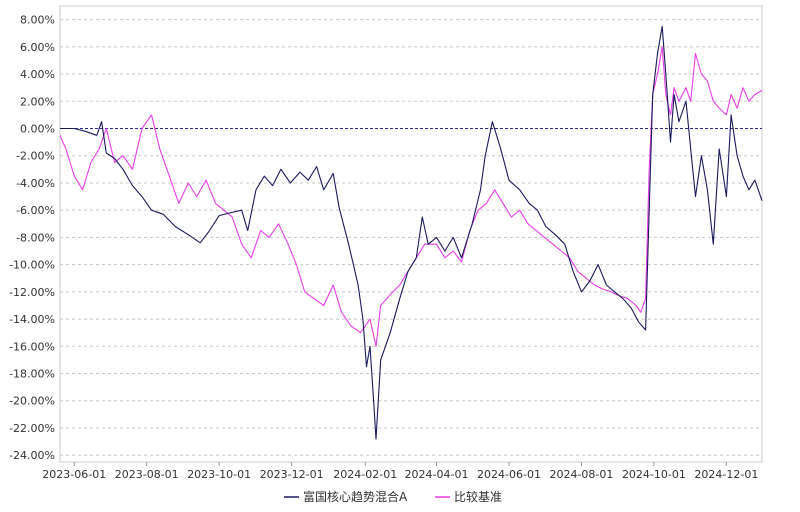  Describe the element at coordinates (35, 210) in the screenshot. I see `y-tick-label: -6.00%` at that location.